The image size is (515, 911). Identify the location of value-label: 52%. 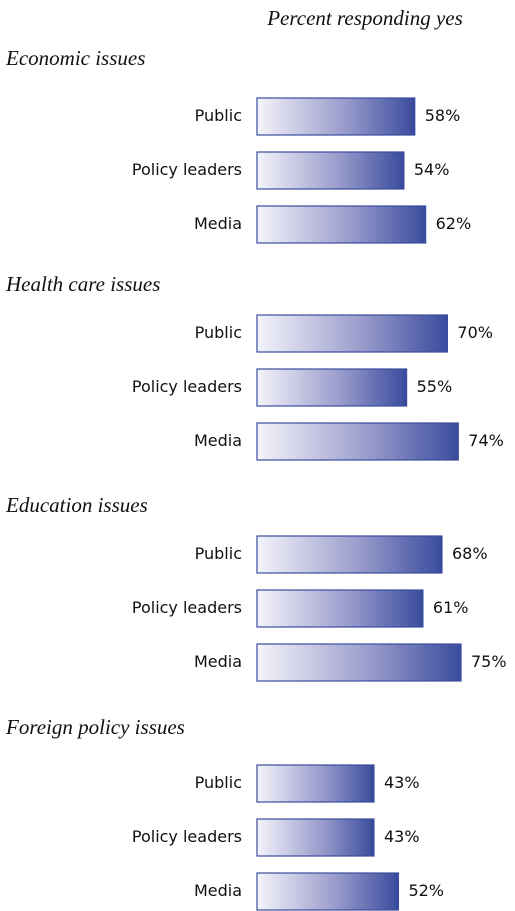
(426, 890).